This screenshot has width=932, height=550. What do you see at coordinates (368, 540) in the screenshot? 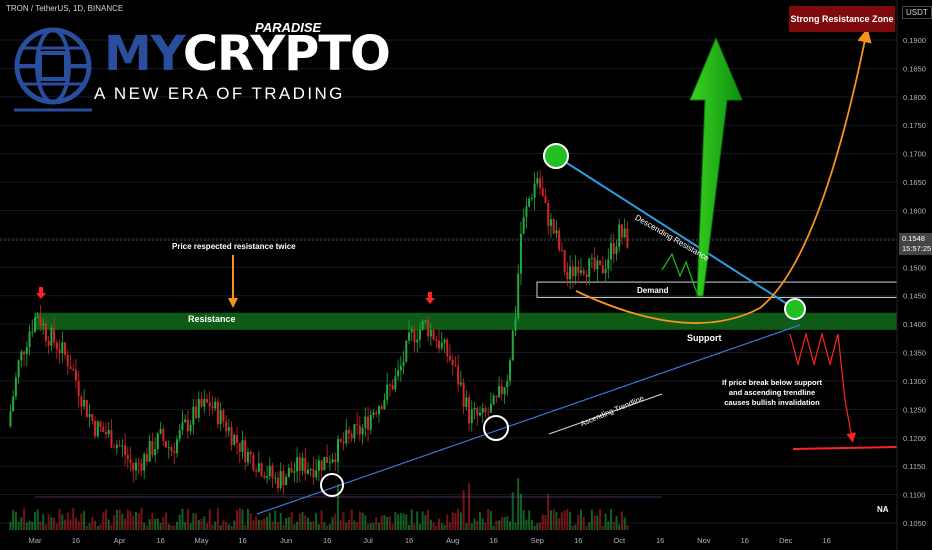
I see `time-tick-label: Jul` at bounding box center [368, 540].